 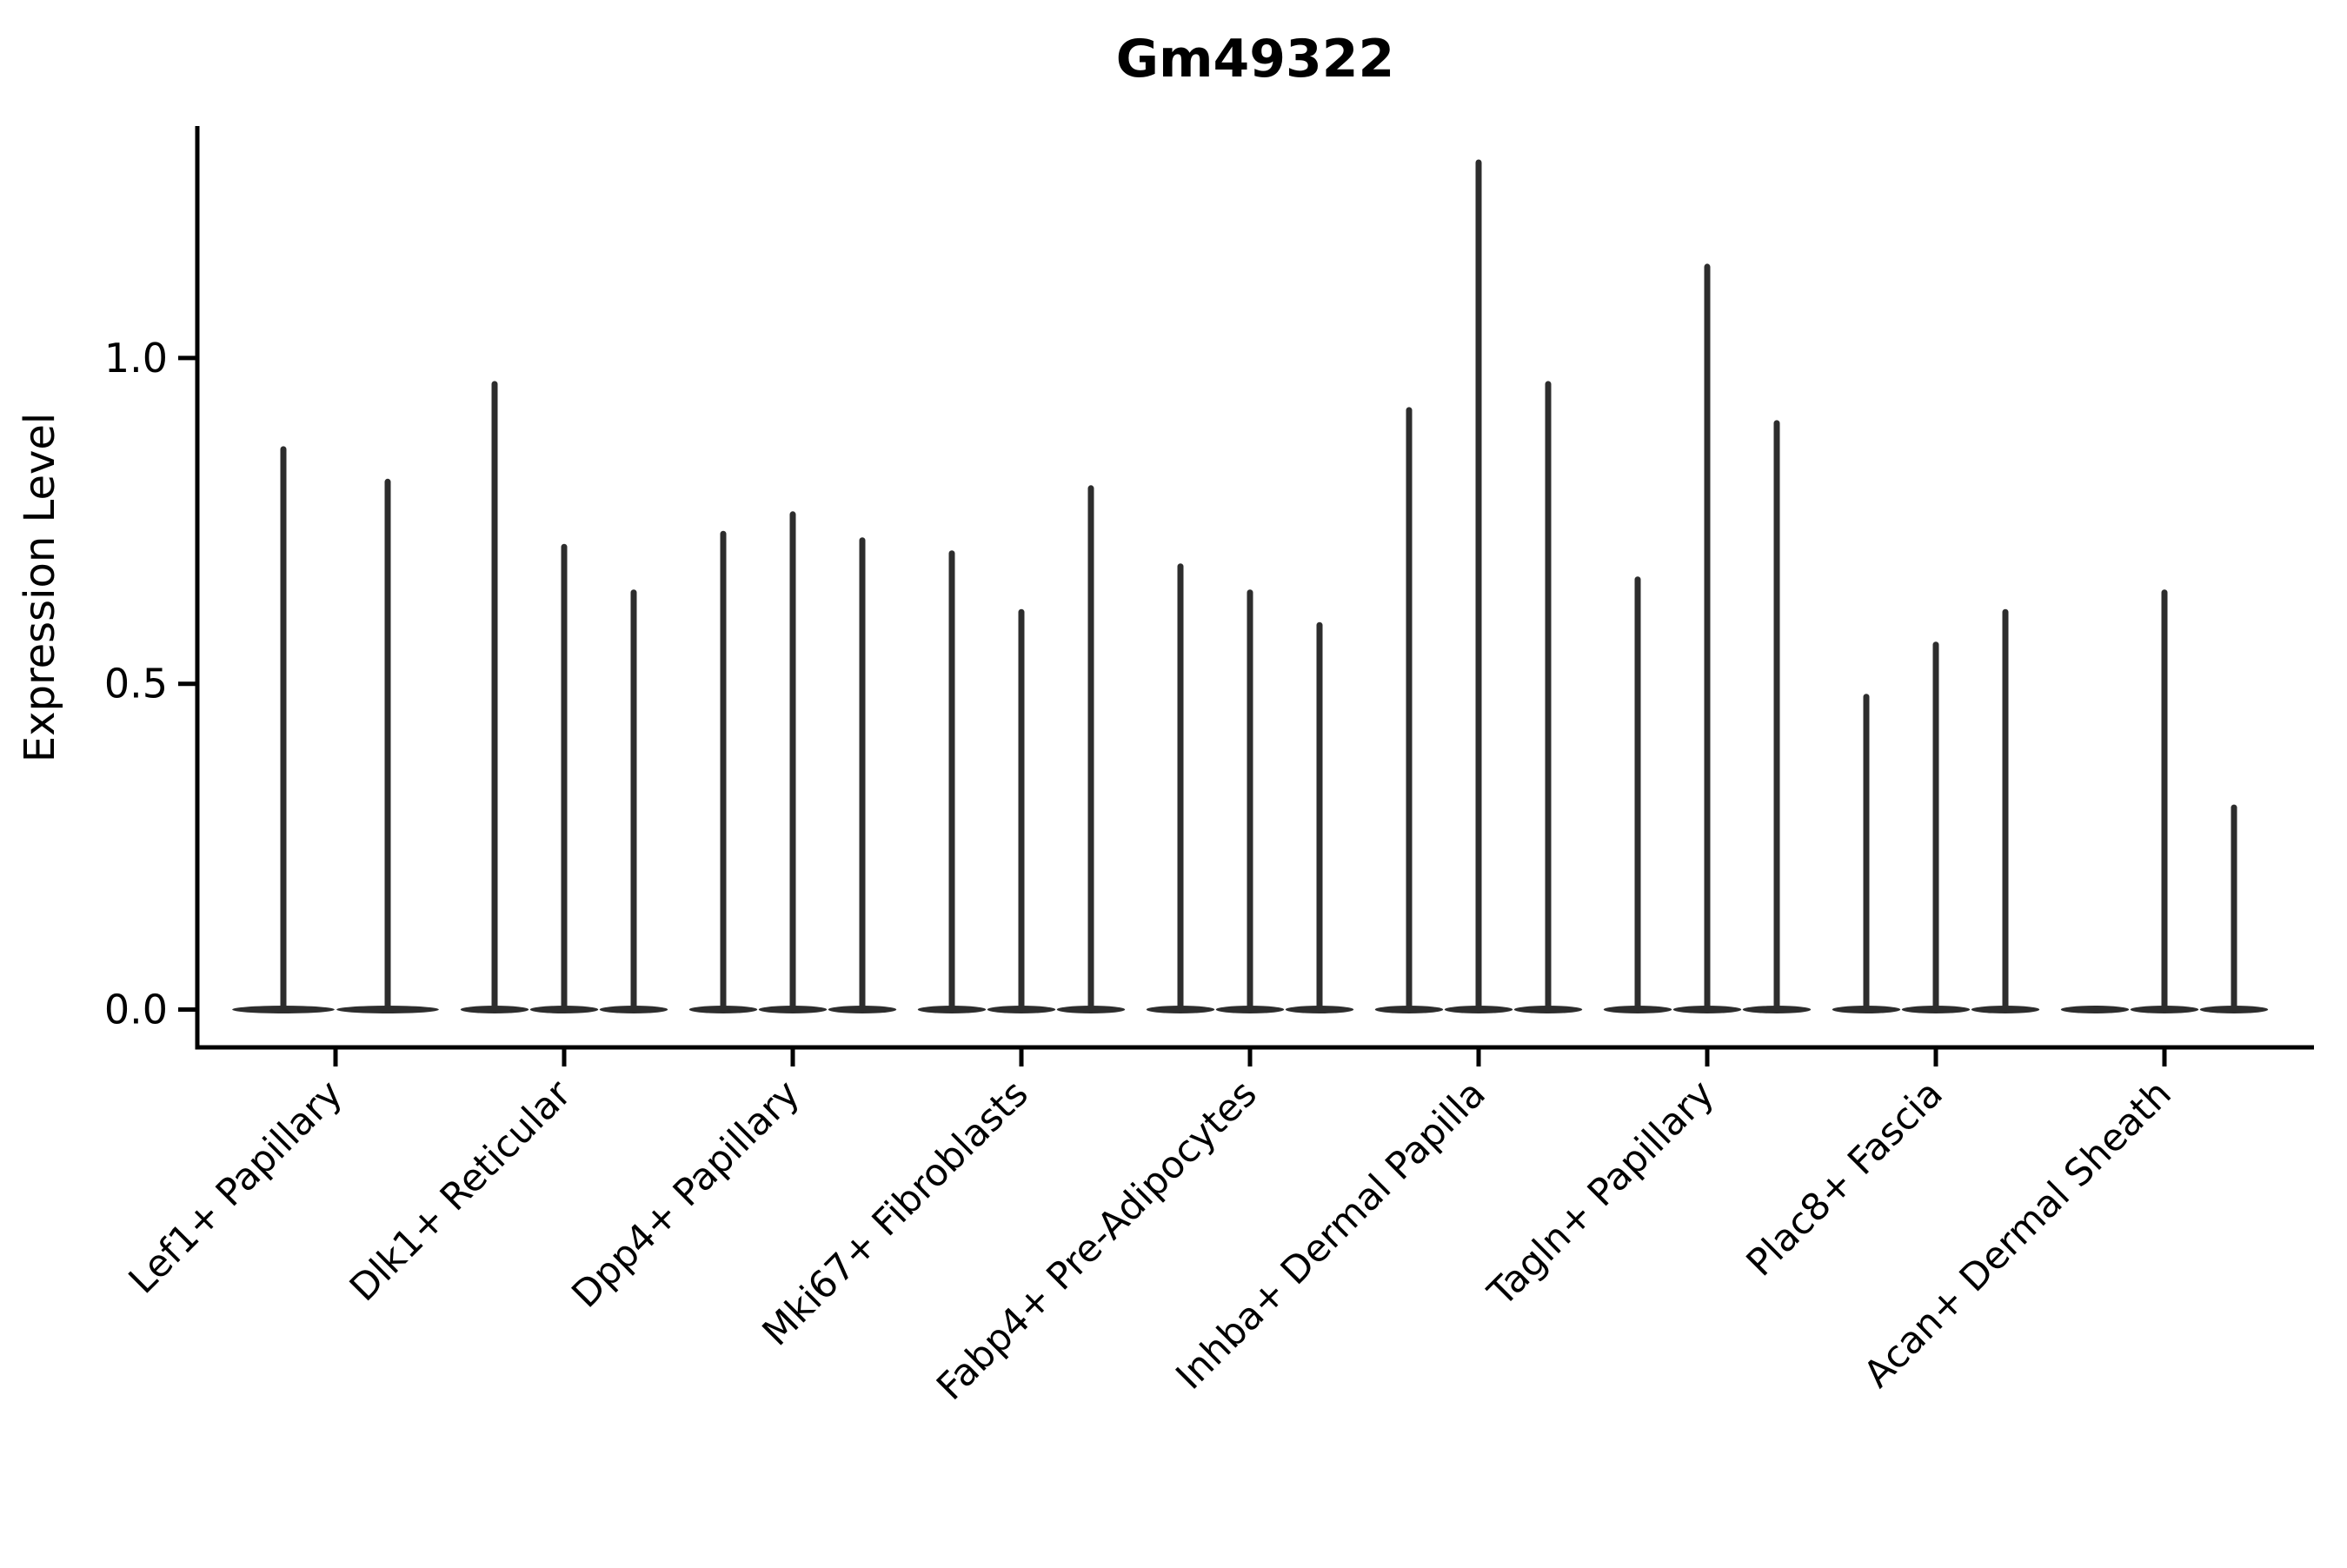 I want to click on y-tick-label-2: 1.0, so click(x=136, y=358).